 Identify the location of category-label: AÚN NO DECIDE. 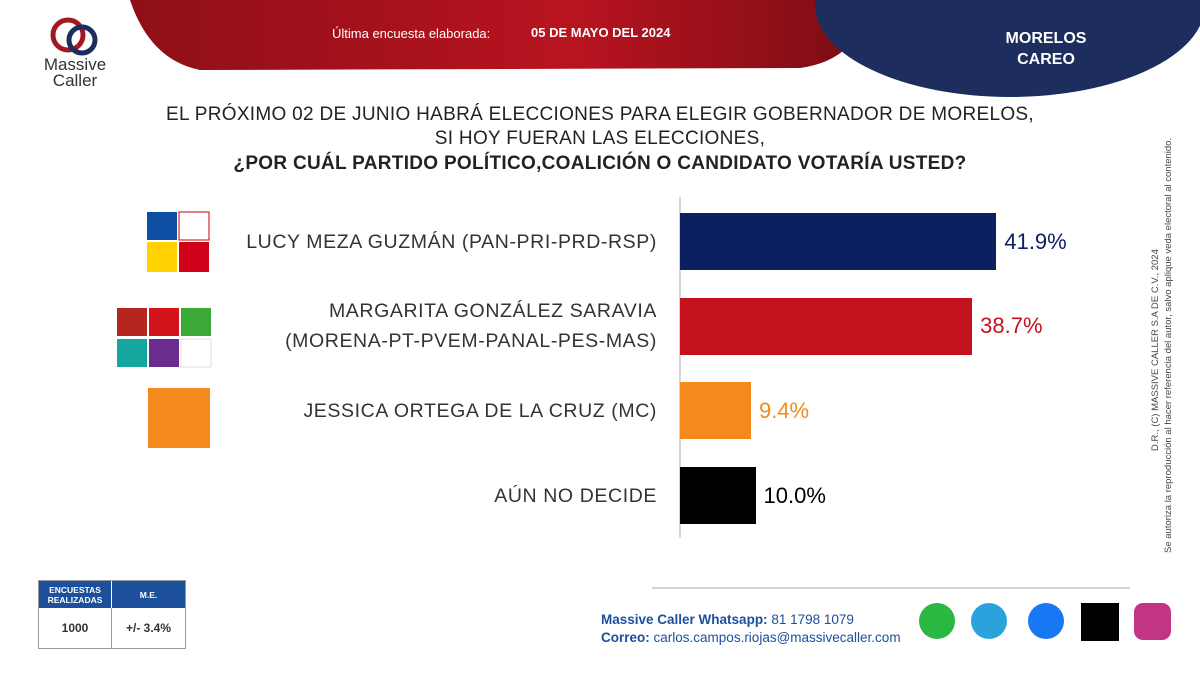
(575, 495).